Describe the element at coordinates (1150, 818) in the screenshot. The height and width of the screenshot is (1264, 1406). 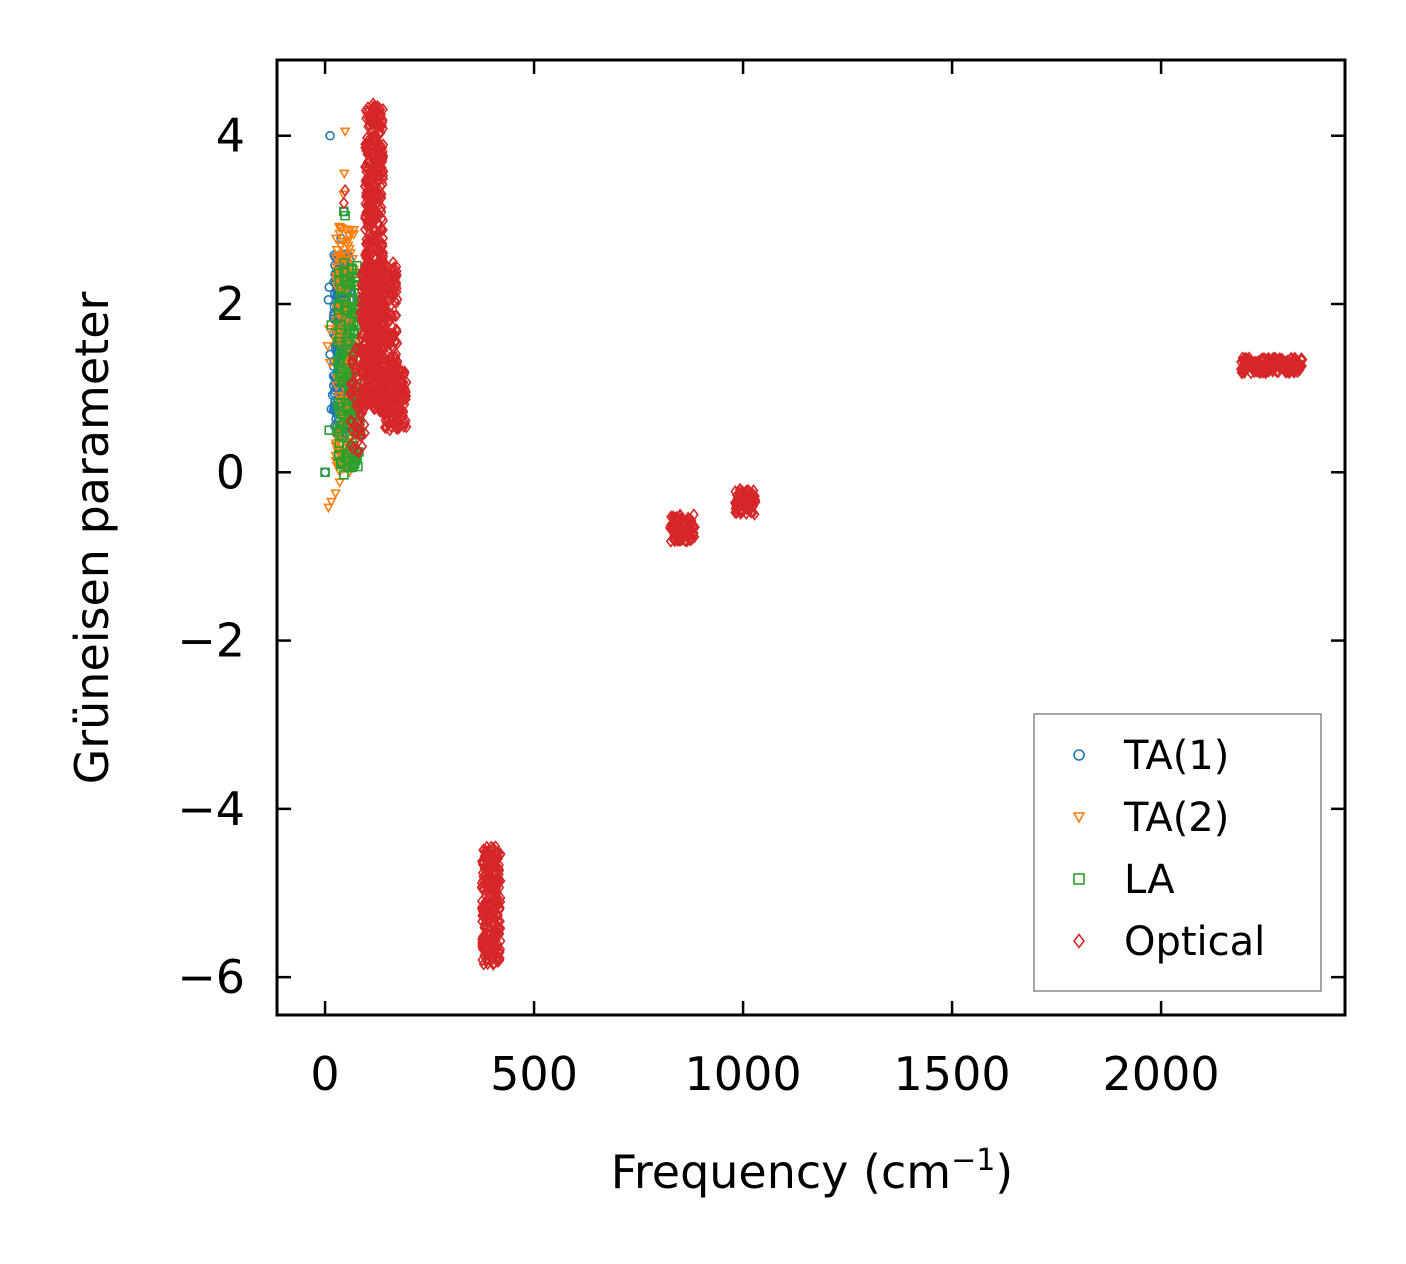
I see `legend-item-ta-2-: TA(2)` at that location.